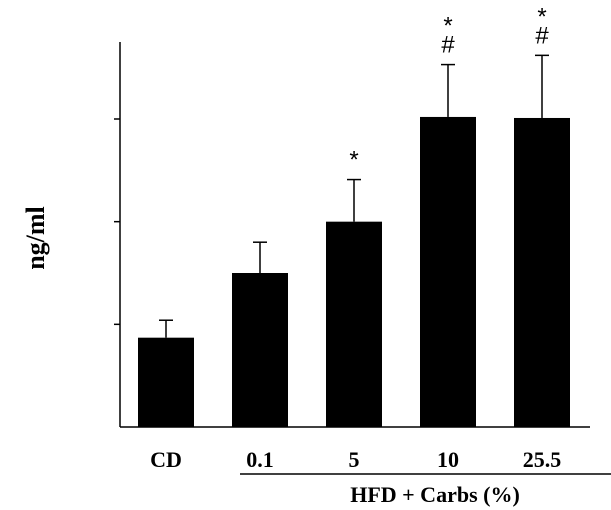 Image resolution: width=611 pixels, height=510 pixels. I want to click on x-tick-label: 10, so click(448, 459).